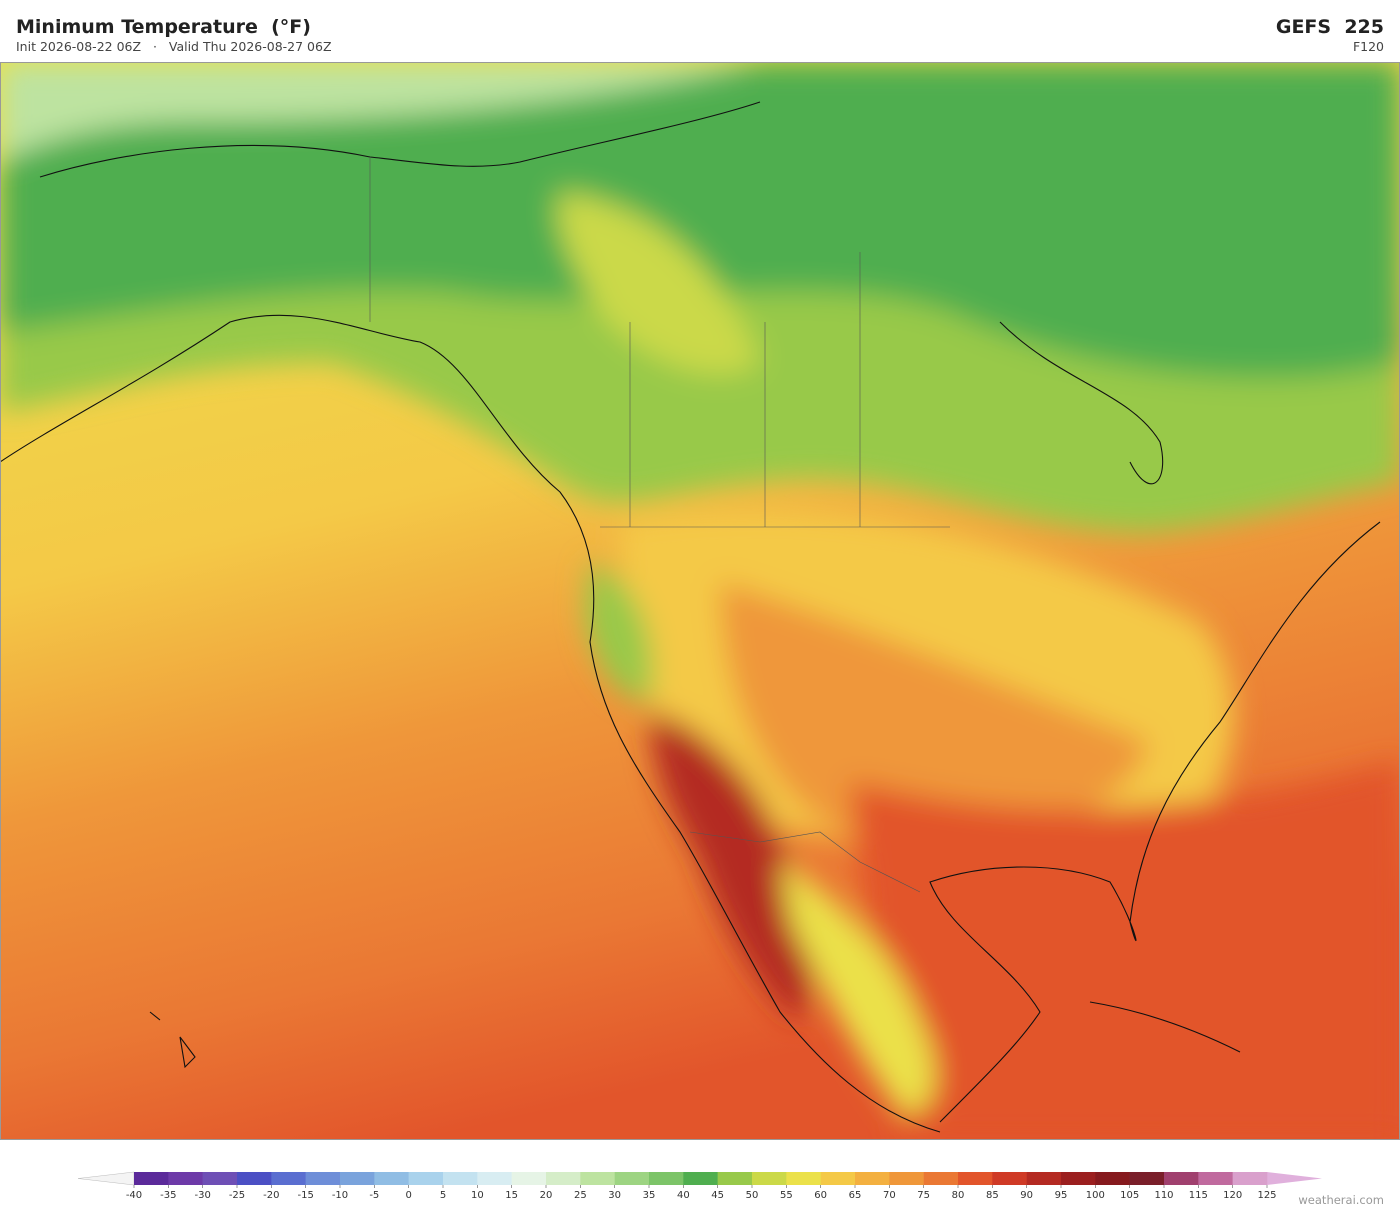 Image resolution: width=1400 pixels, height=1215 pixels. I want to click on credit: weatherai.com, so click(1341, 1200).